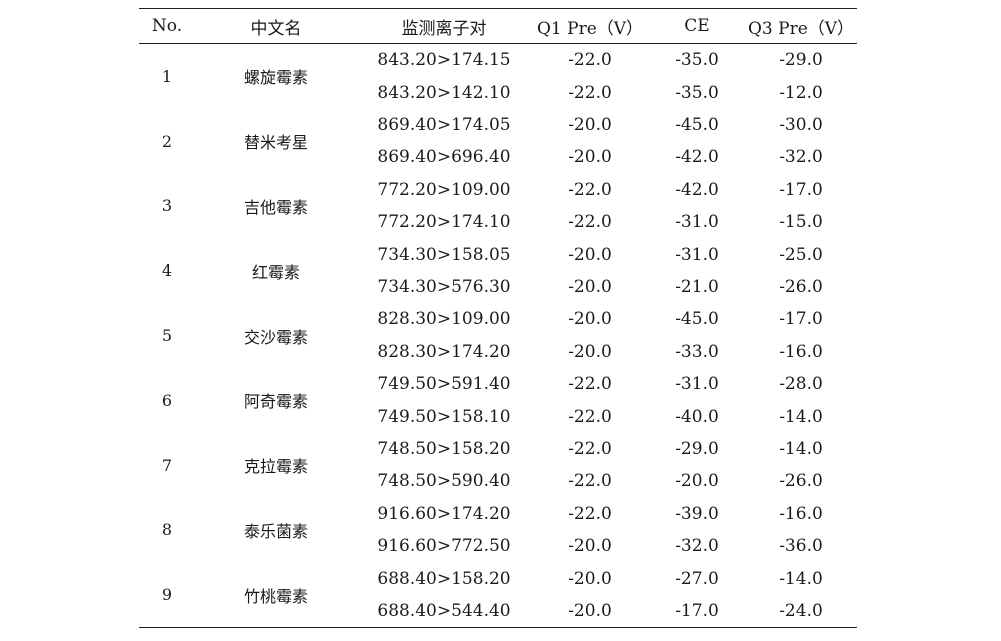 The height and width of the screenshot is (641, 1001). Describe the element at coordinates (697, 157) in the screenshot. I see `ce-value: -42.0` at that location.